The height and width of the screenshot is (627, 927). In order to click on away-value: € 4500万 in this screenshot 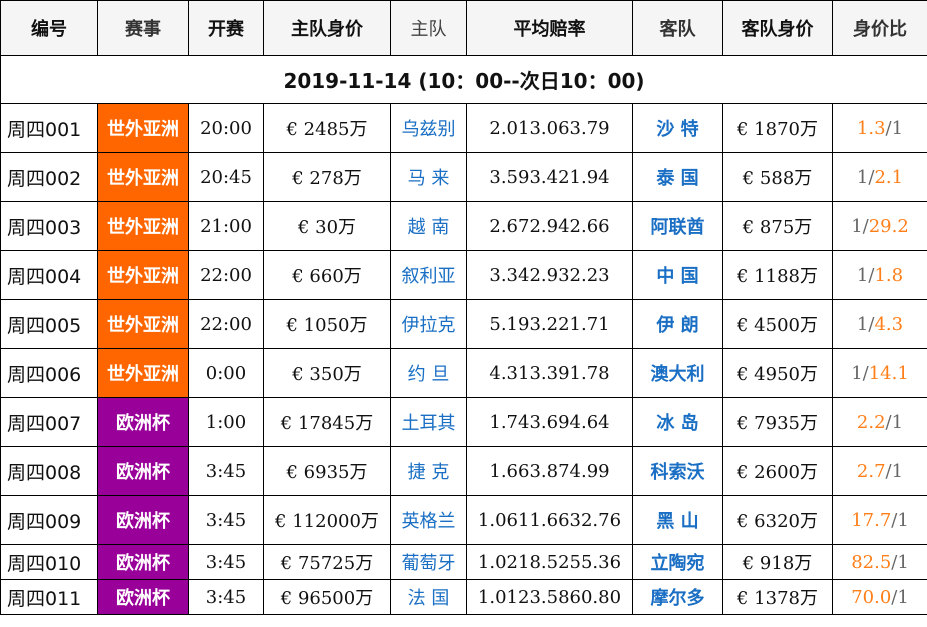, I will do `click(777, 324)`.